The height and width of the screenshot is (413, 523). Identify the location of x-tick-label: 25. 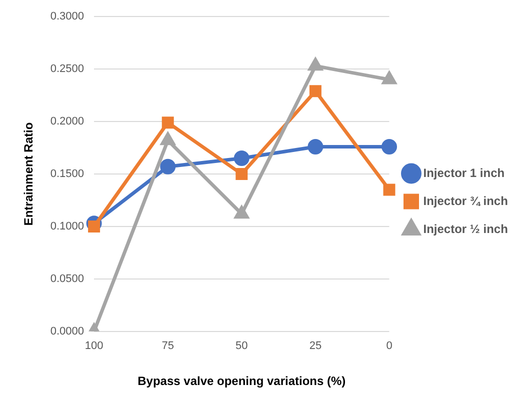
(315, 346).